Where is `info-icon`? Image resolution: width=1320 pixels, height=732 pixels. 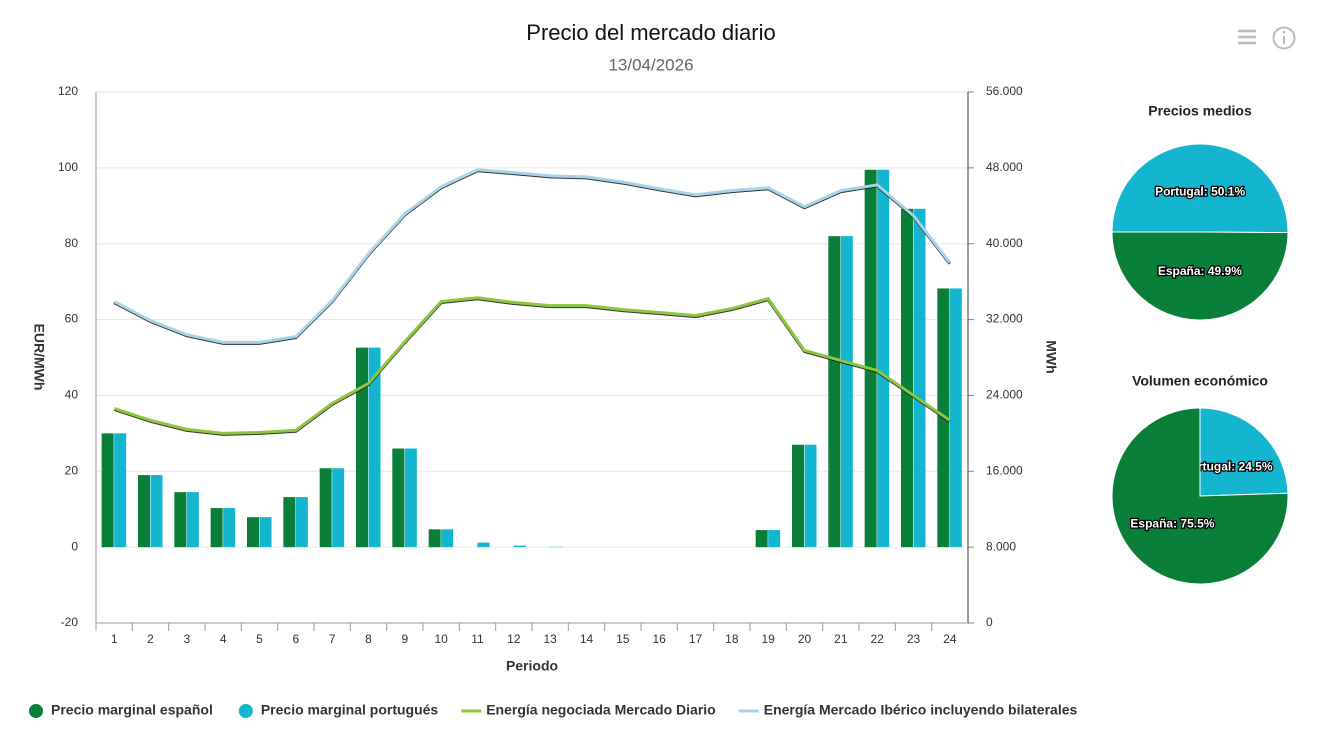
info-icon is located at coordinates (1284, 38).